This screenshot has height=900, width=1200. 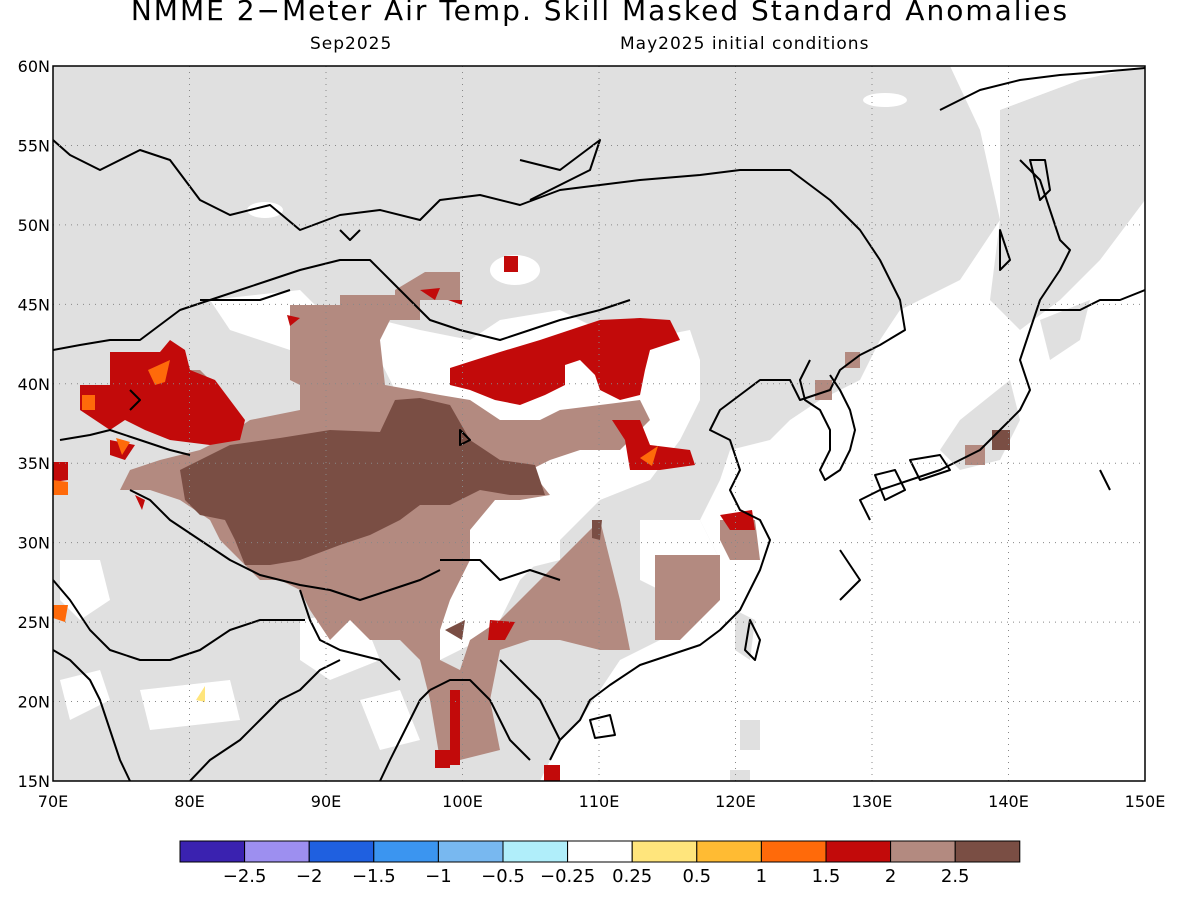 I want to click on longitude-tick-label: 90E, so click(x=326, y=801).